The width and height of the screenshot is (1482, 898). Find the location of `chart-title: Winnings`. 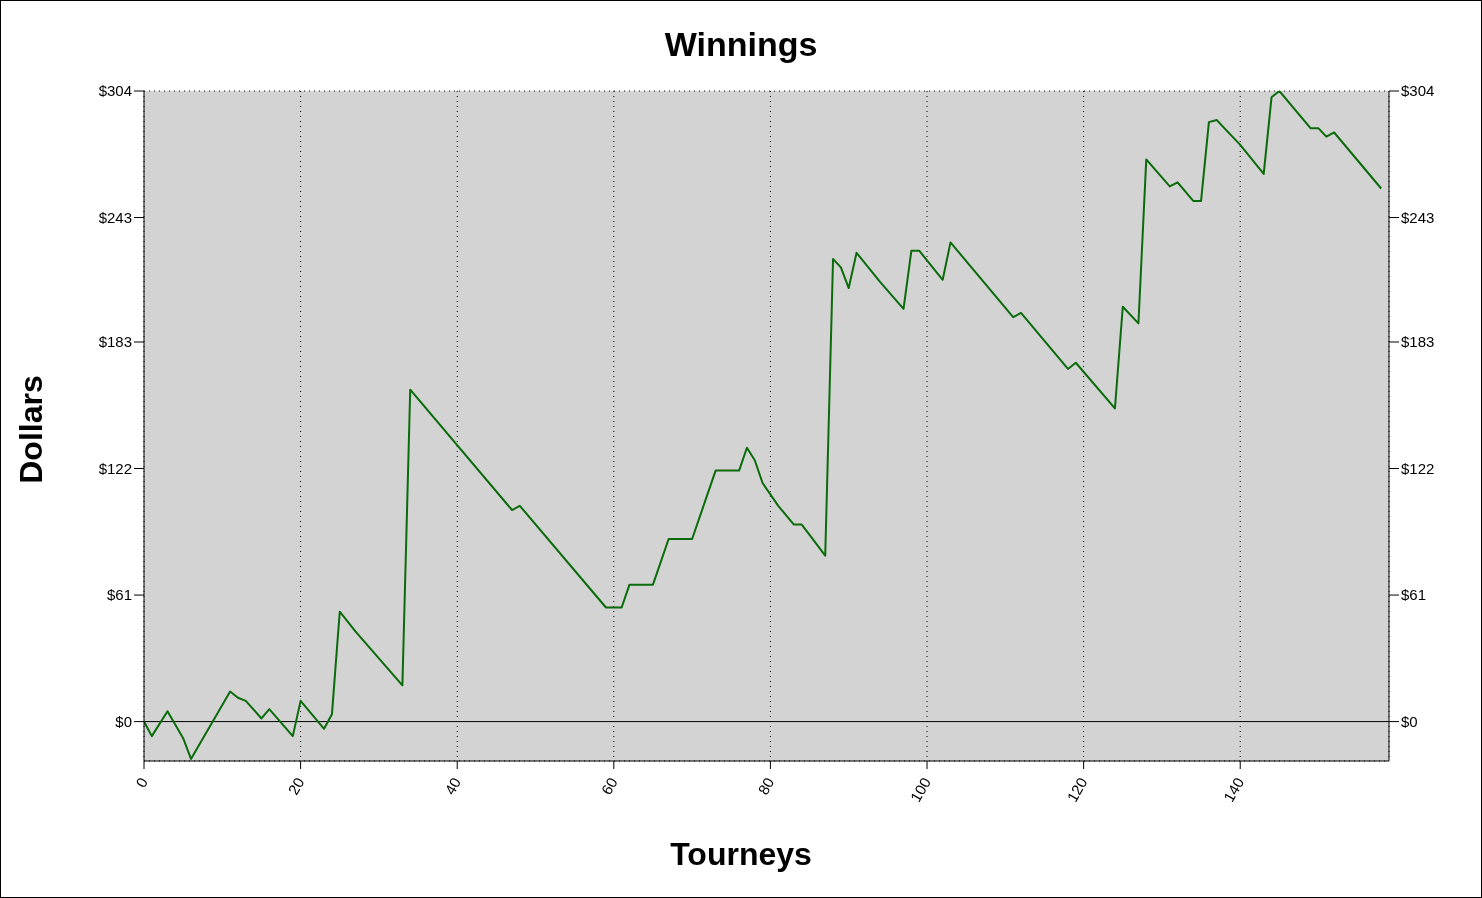

chart-title: Winnings is located at coordinates (741, 44).